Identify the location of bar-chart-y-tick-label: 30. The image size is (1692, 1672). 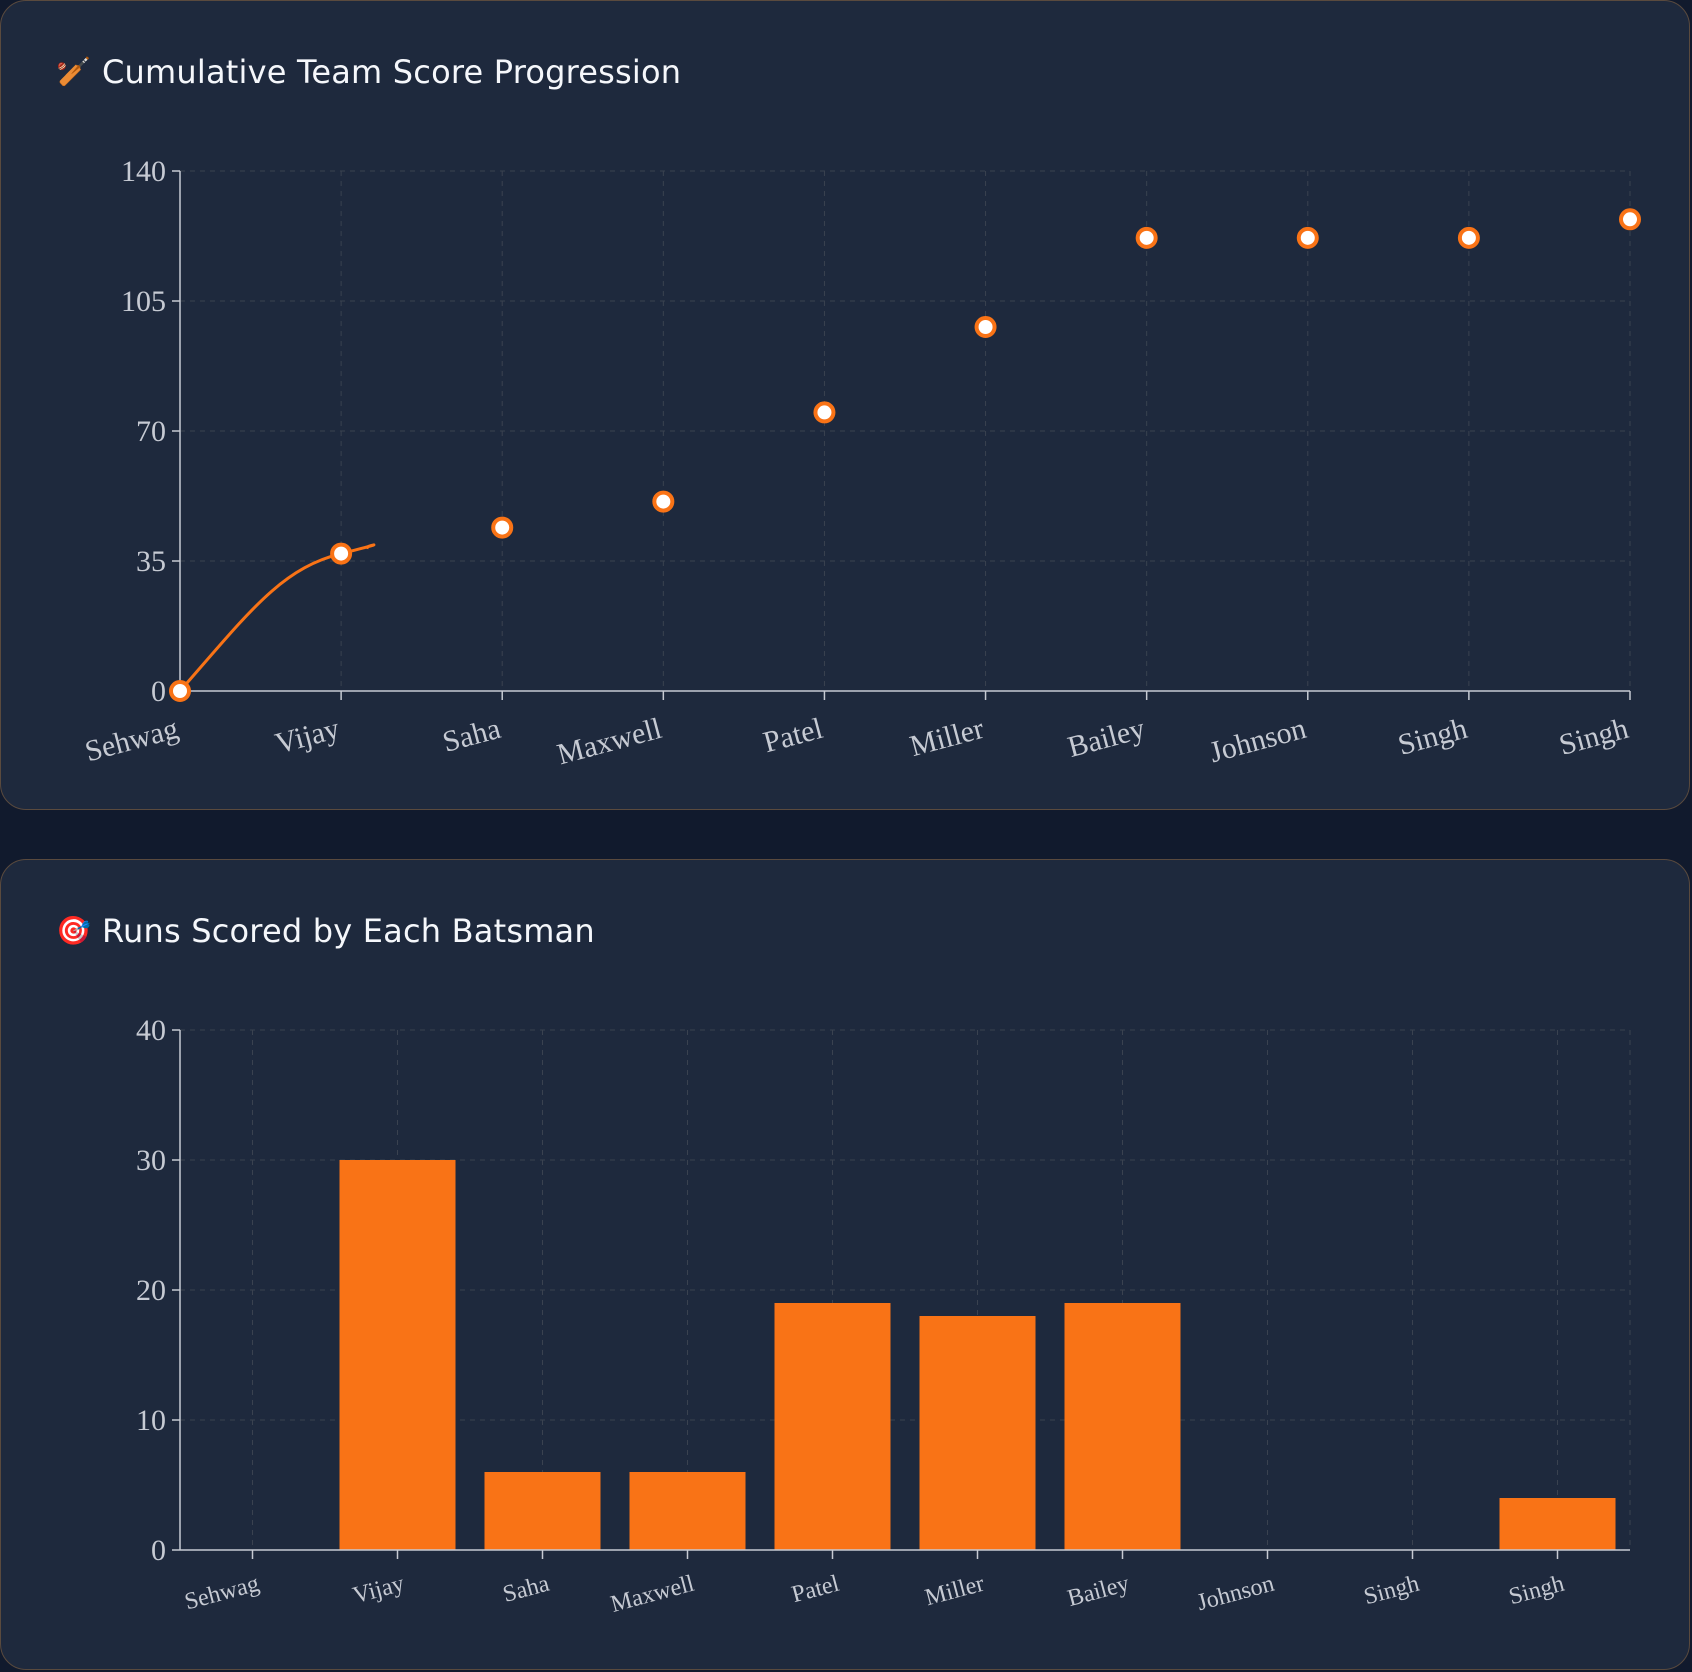
(151, 1160).